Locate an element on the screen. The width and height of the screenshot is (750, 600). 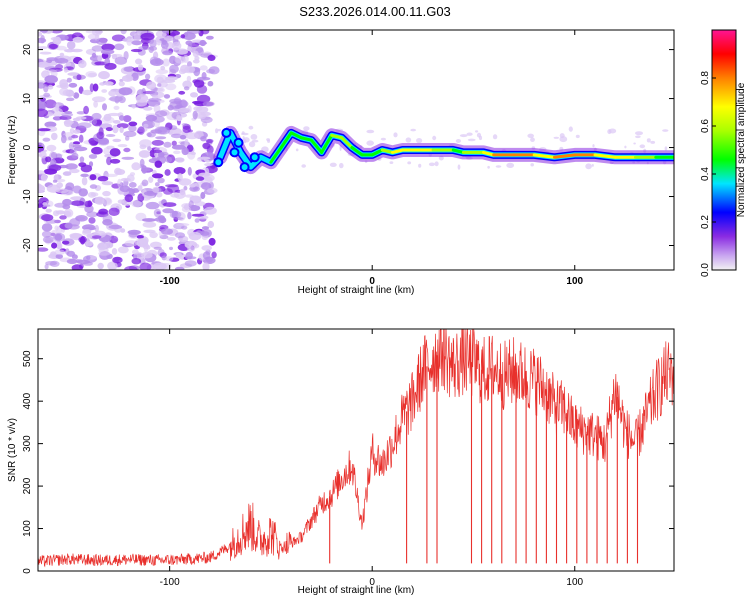
y-tick-label: 500 is located at coordinates (27, 358).